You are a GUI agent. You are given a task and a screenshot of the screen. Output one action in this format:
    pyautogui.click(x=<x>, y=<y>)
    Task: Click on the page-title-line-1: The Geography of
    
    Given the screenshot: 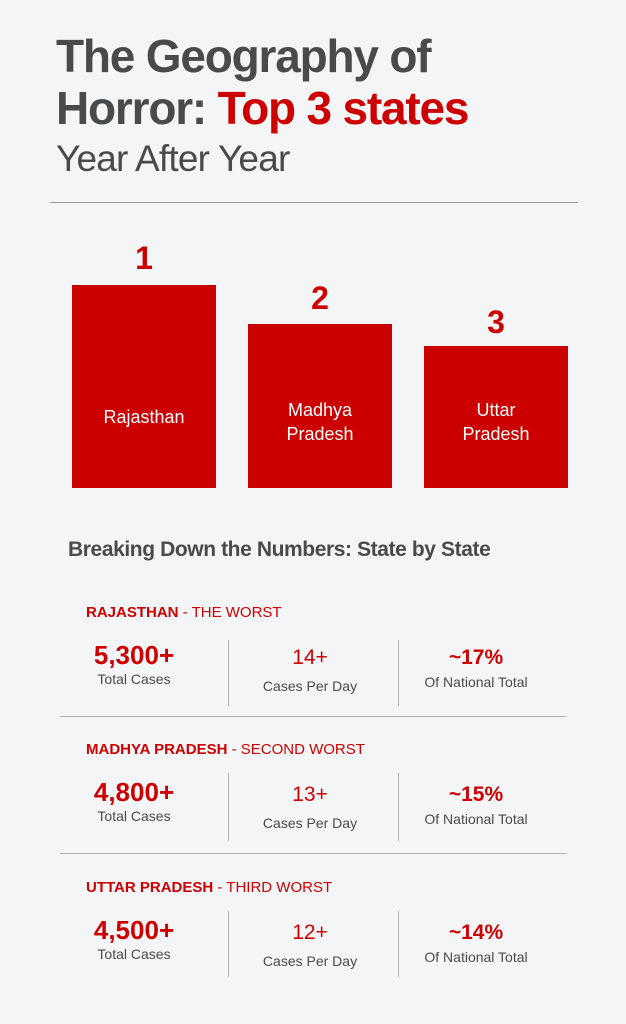 What is the action you would take?
    pyautogui.click(x=244, y=56)
    